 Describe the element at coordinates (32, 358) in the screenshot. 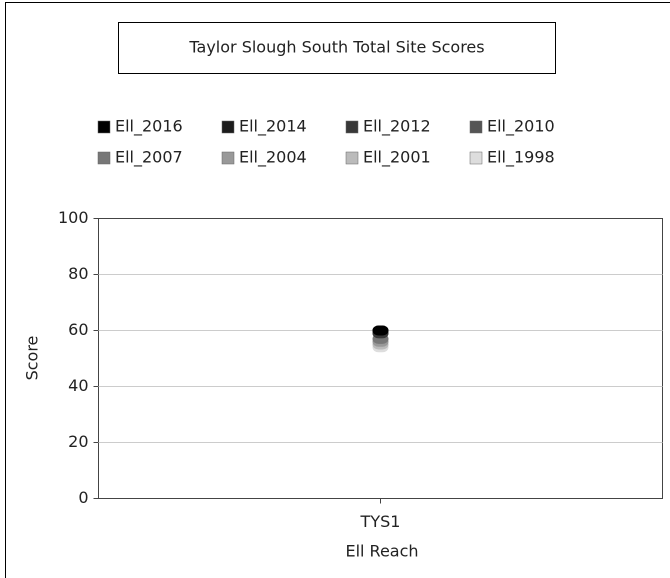

I see `y-axis-label: Score` at that location.